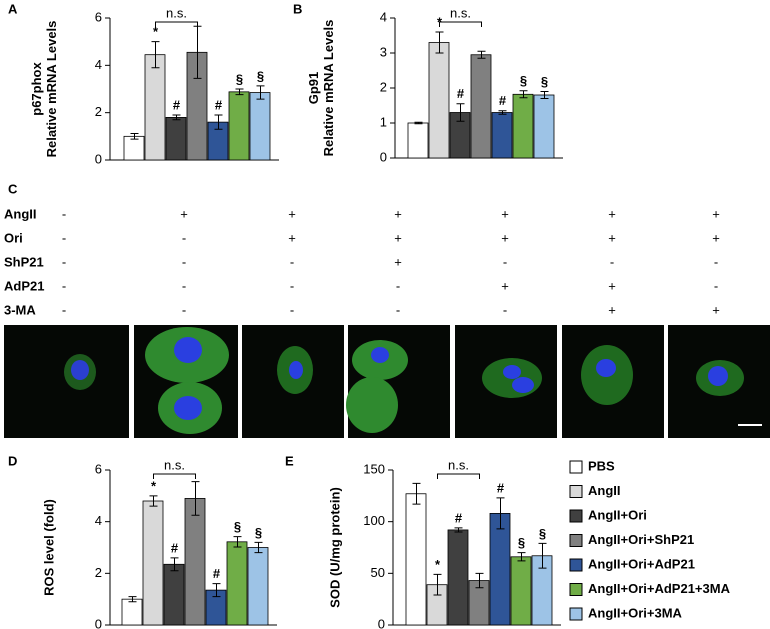 The width and height of the screenshot is (770, 629). Describe the element at coordinates (378, 572) in the screenshot. I see `y-tick-label: 50` at that location.